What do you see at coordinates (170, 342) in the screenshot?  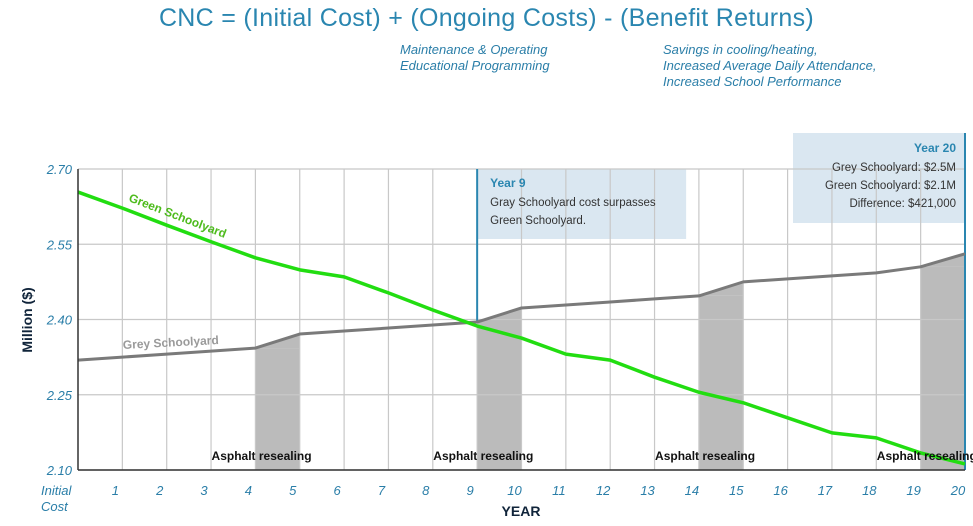 I see `grey-schoolyard-label: Grey Schoolyard` at bounding box center [170, 342].